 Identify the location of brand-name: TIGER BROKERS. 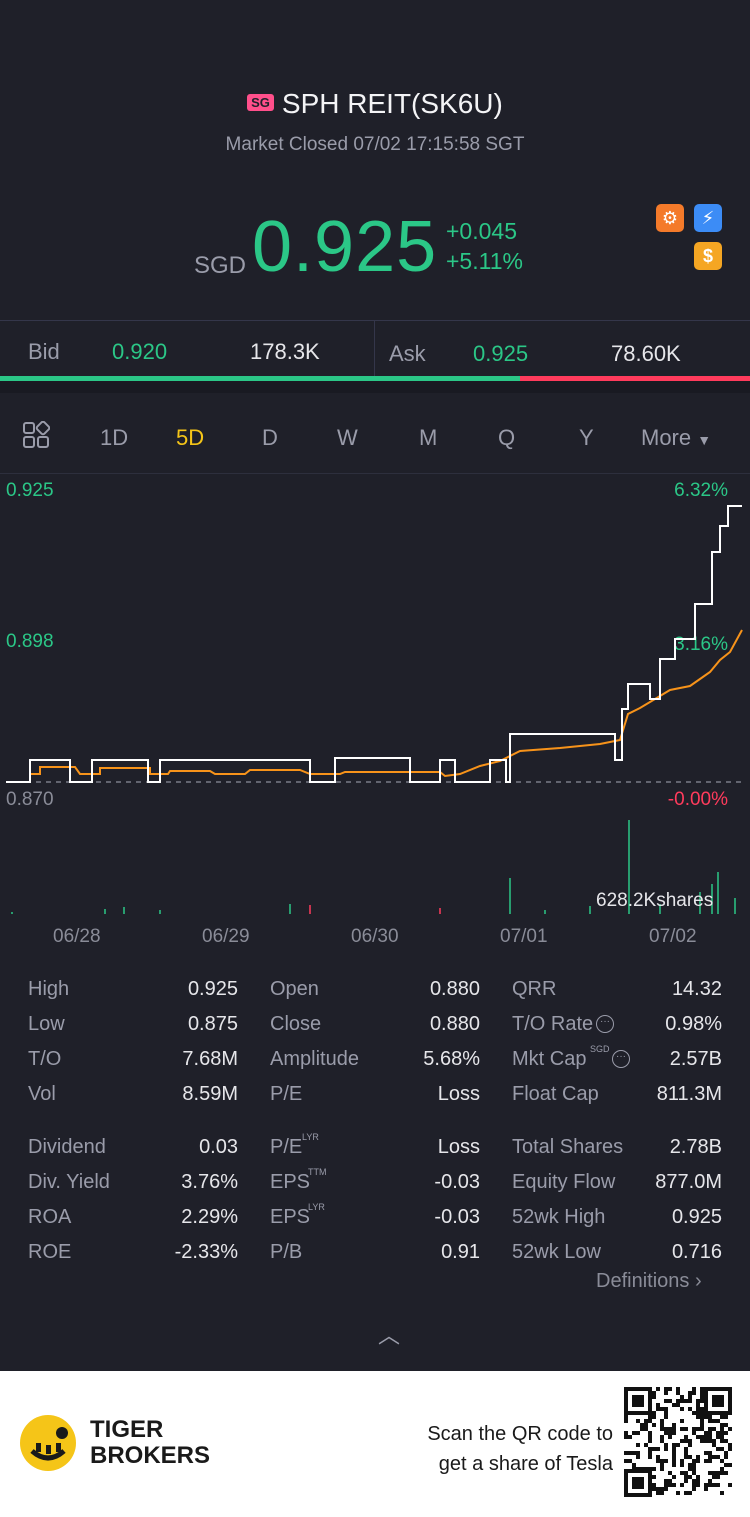
(150, 1443).